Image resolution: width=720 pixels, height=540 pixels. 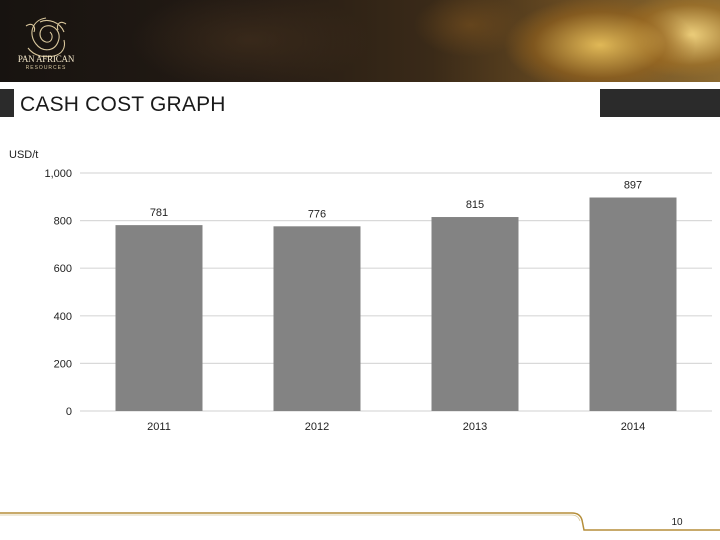 I want to click on footer-line-path, so click(x=360, y=521).